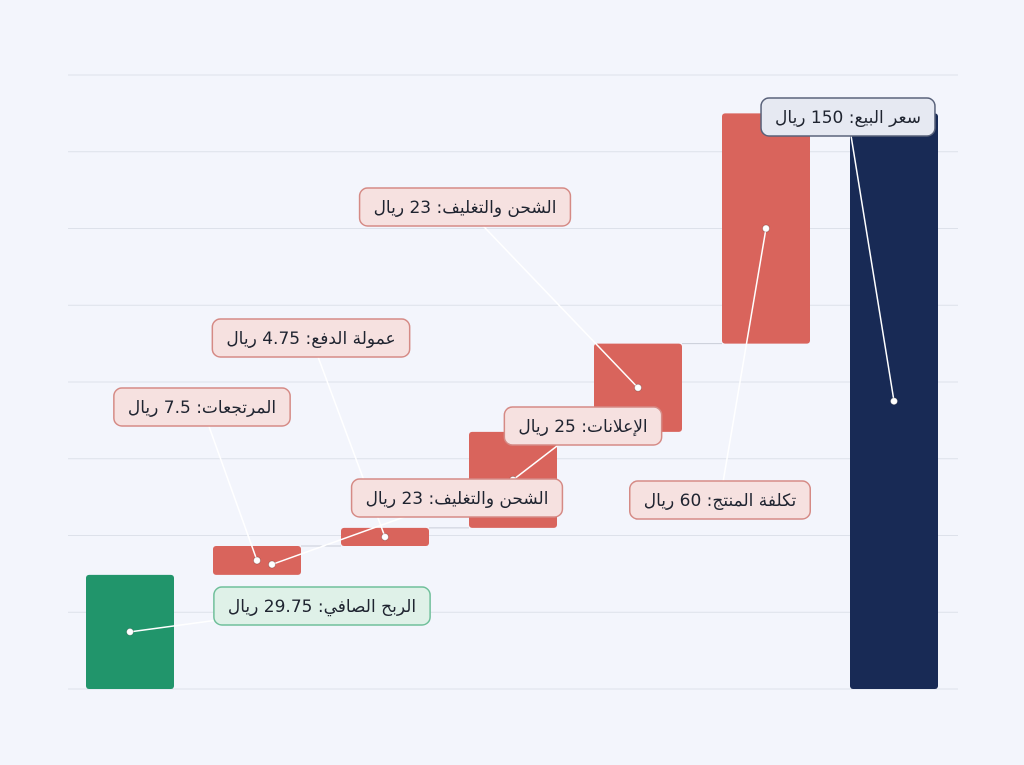  I want to click on value-label: عمولة الدفع: 4.75 ريال, so click(310, 339).